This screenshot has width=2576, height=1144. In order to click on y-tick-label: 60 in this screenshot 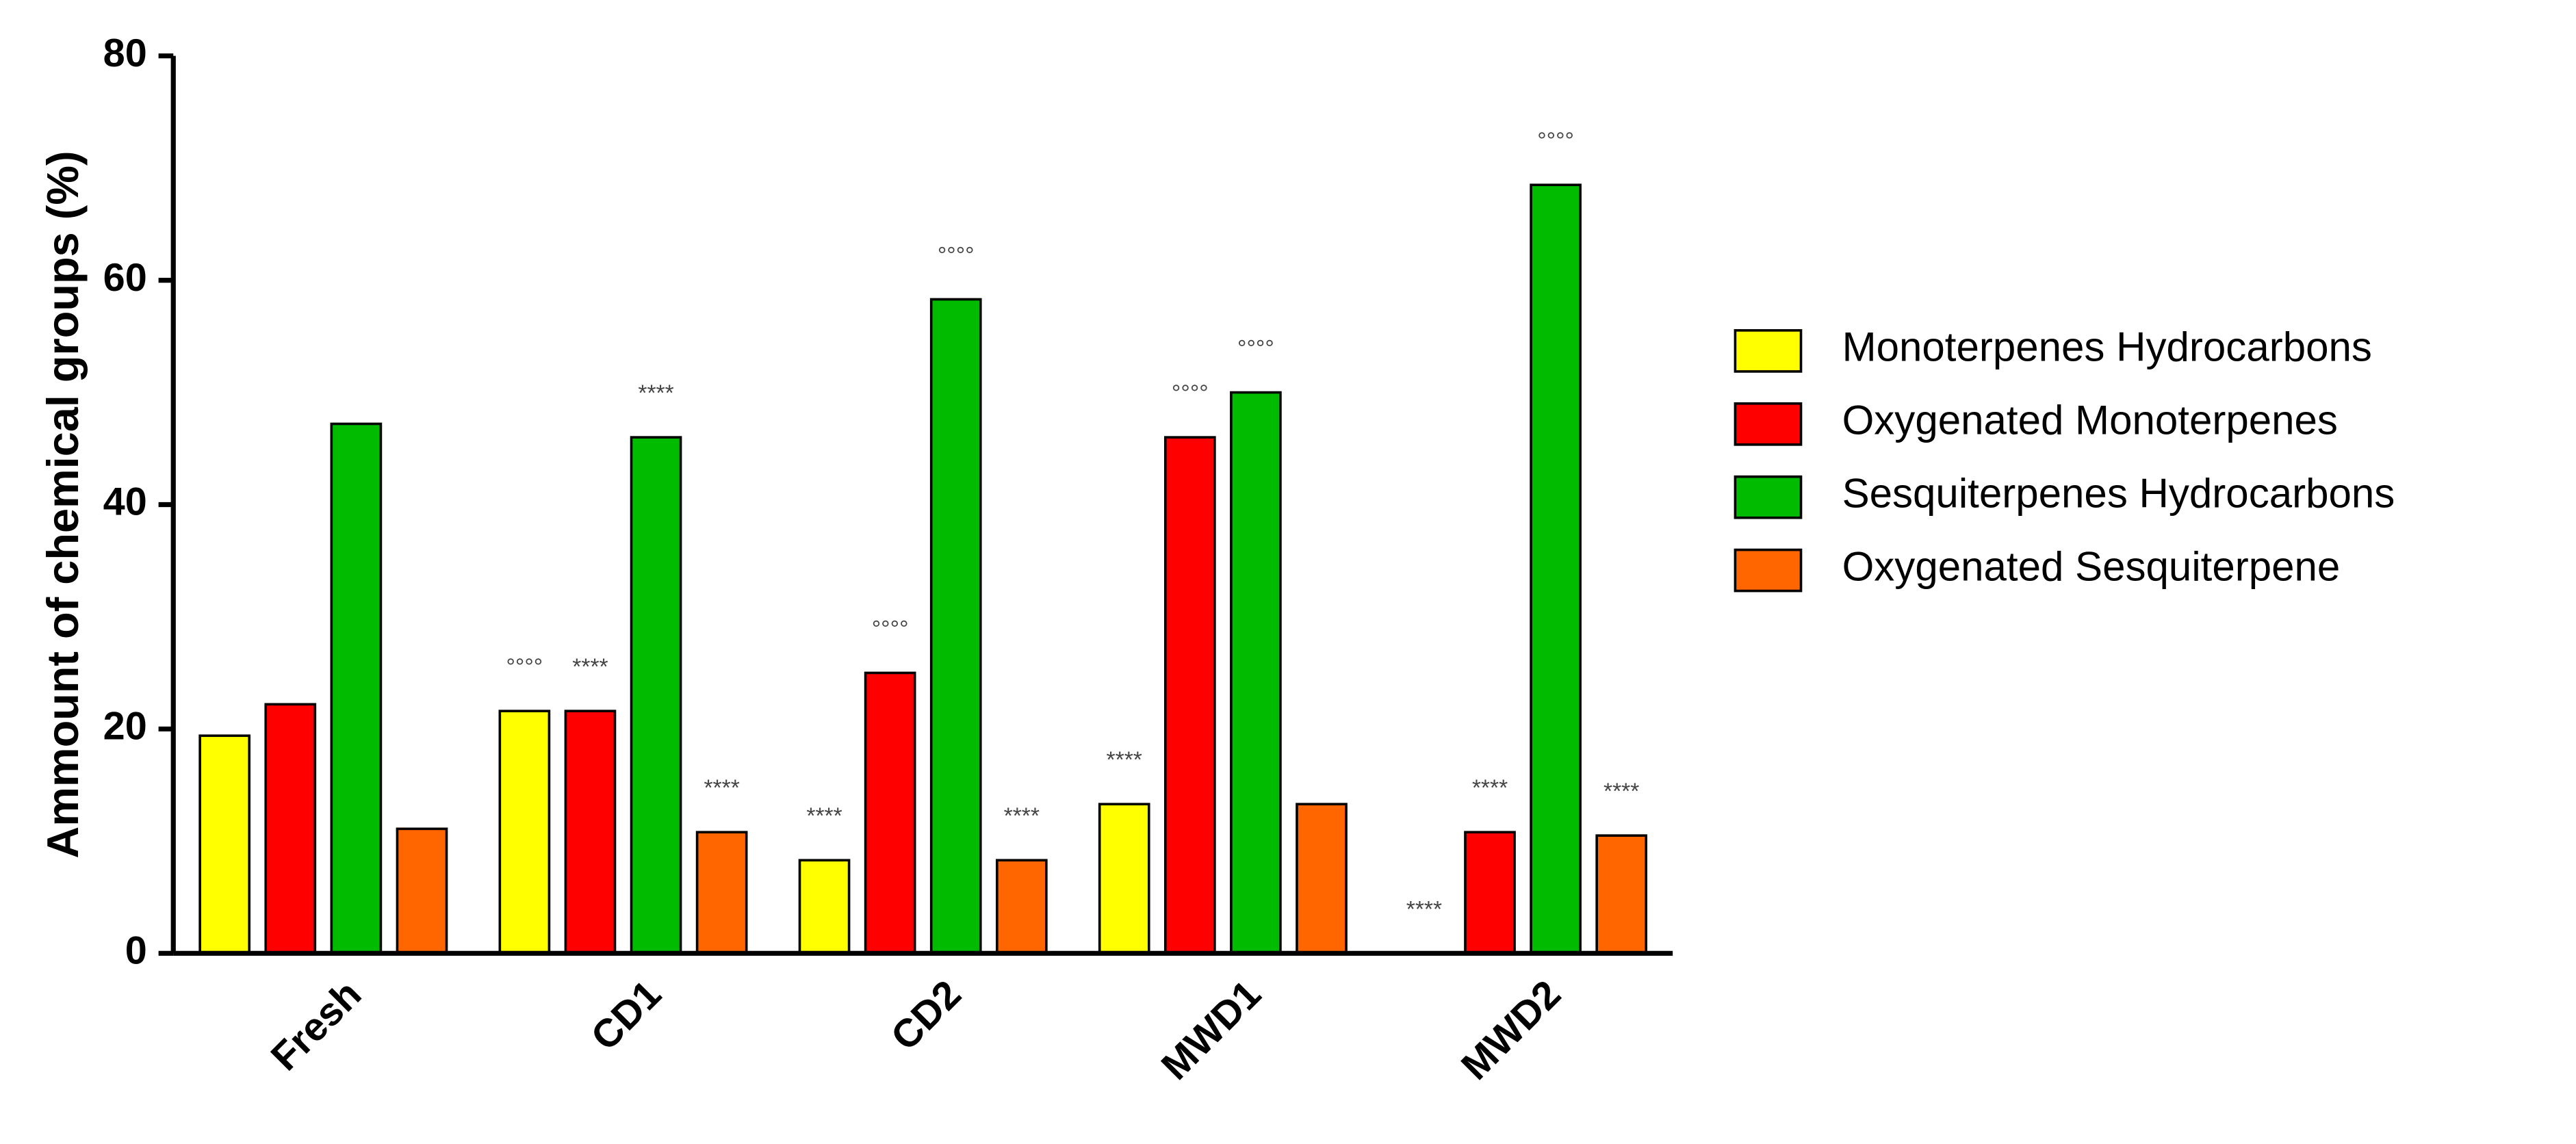, I will do `click(125, 278)`.